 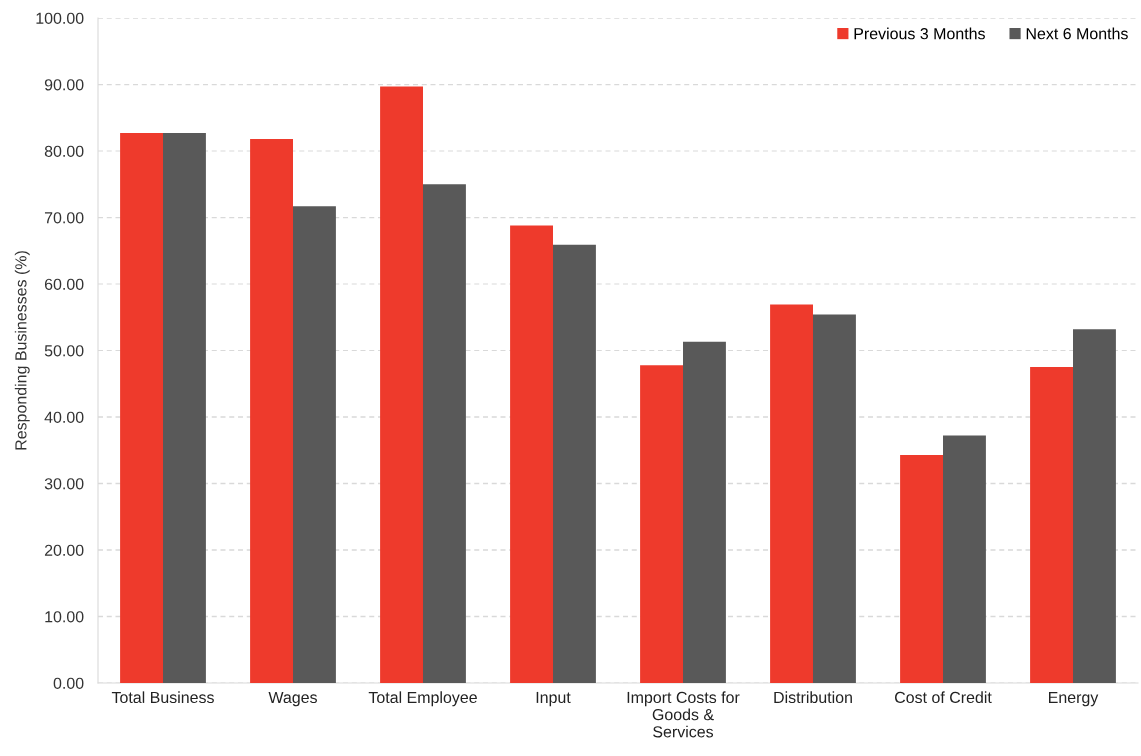 I want to click on y-tick-label: 20.00, so click(x=64, y=550).